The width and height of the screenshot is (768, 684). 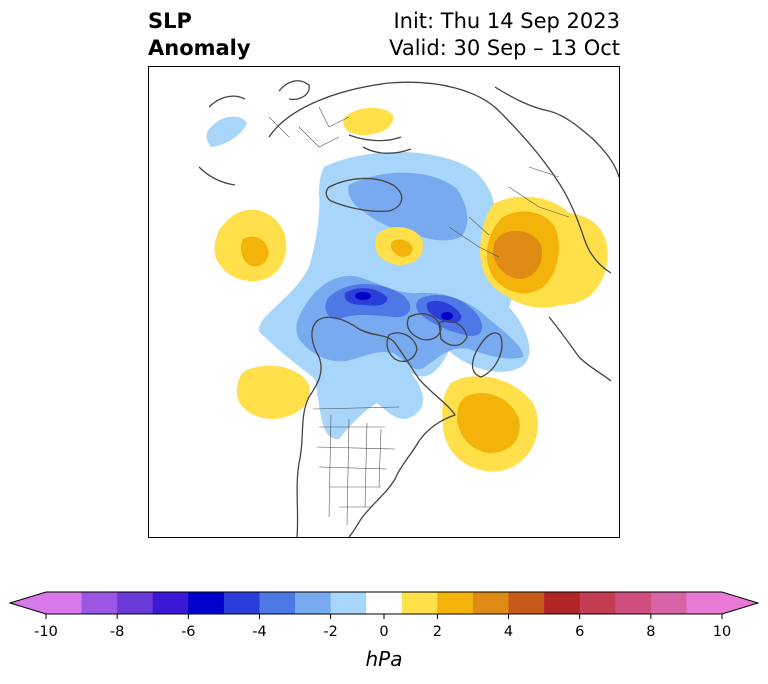 What do you see at coordinates (580, 349) in the screenshot?
I see `pacific-coast-east` at bounding box center [580, 349].